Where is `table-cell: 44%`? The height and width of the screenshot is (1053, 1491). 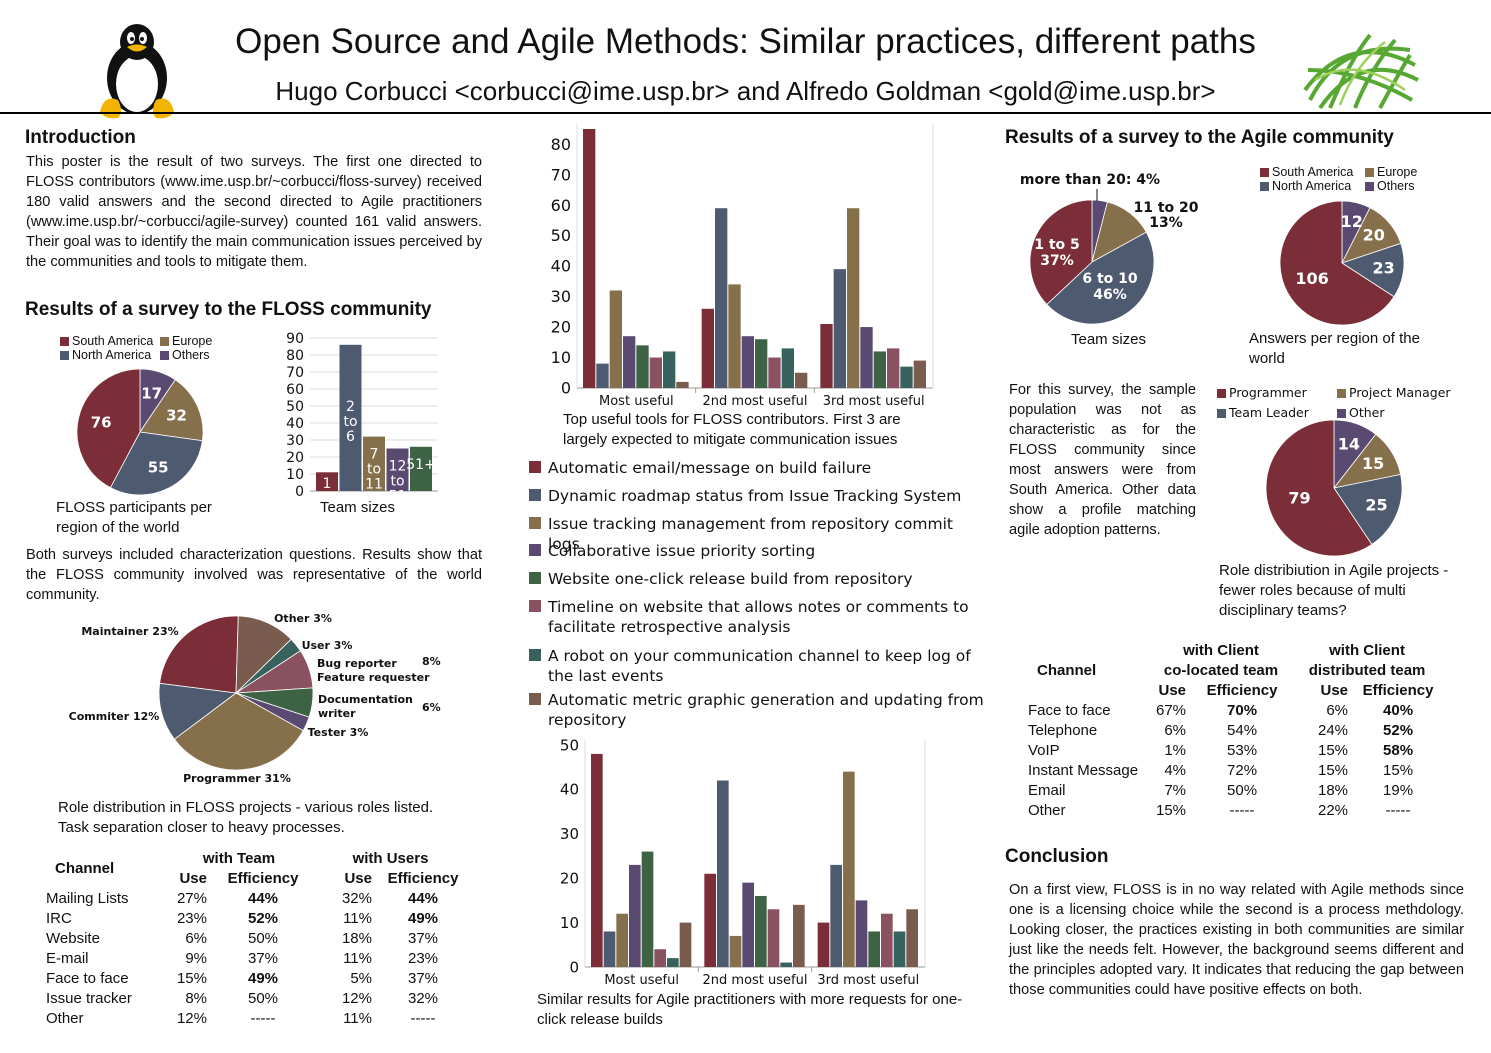 table-cell: 44% is located at coordinates (423, 898).